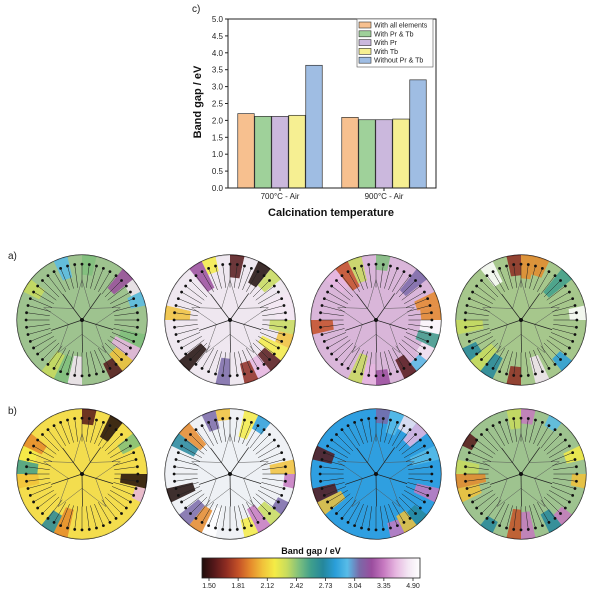 This screenshot has height=609, width=616. Describe the element at coordinates (331, 213) in the screenshot. I see `x-axis-label: Calcination temperature` at that location.